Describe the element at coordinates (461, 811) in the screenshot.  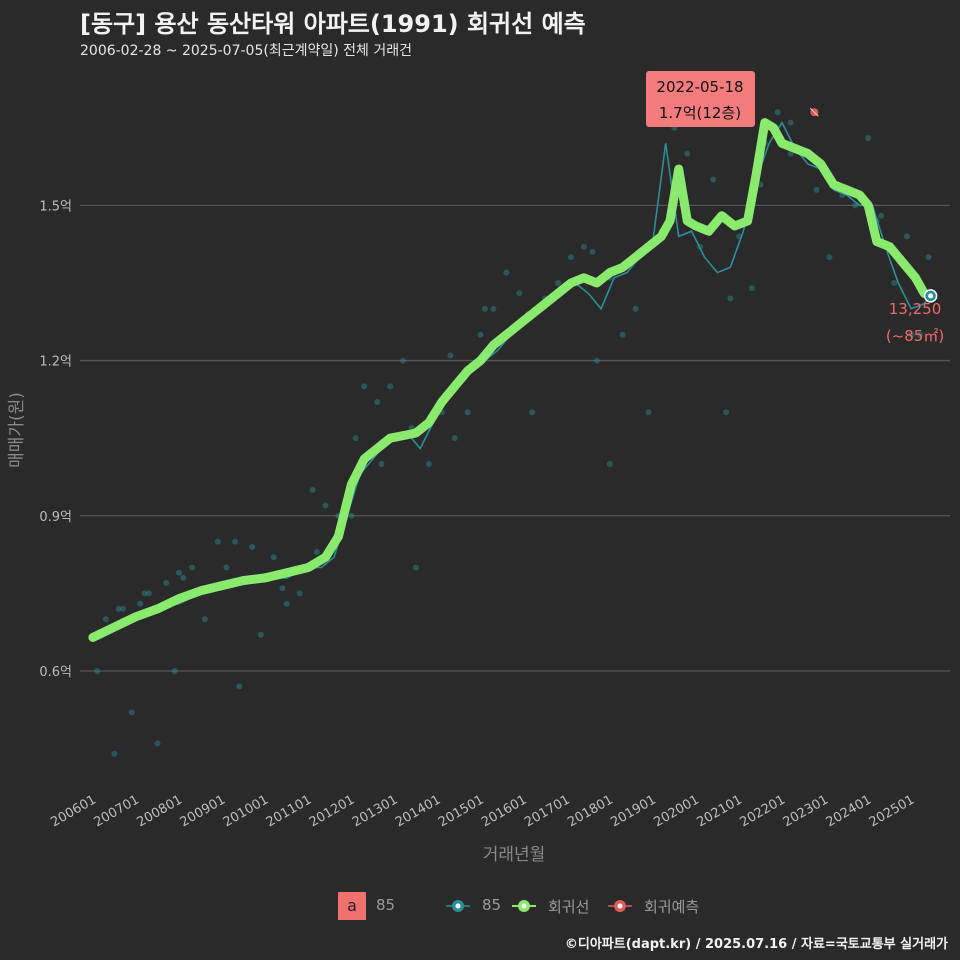
I see `x-tick-label: 201501` at that location.